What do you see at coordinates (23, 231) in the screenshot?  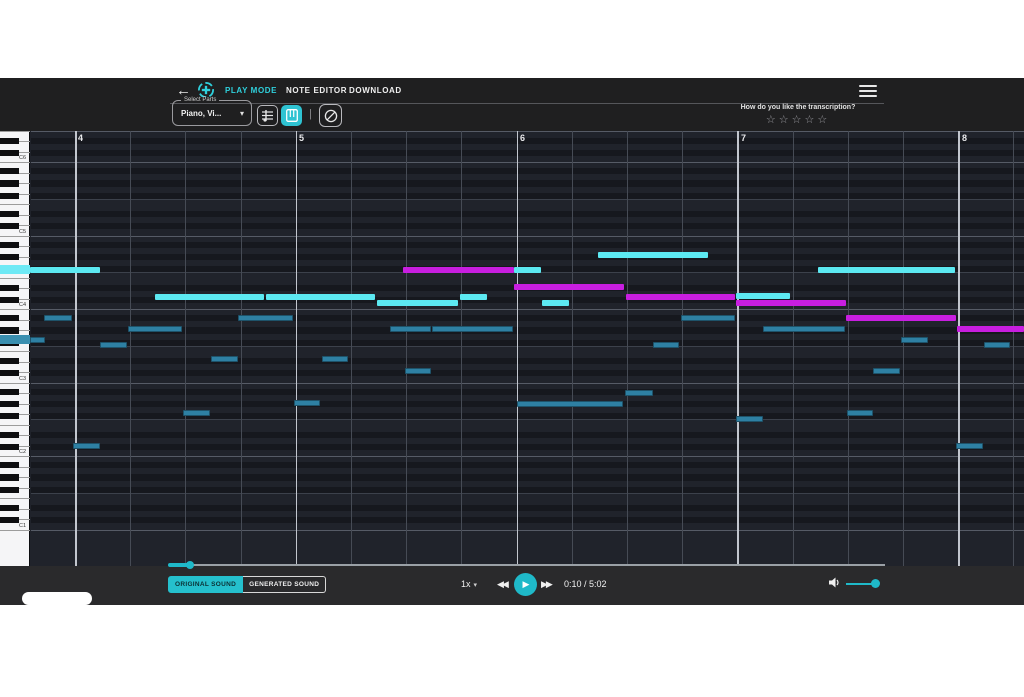 I see `octave-label: C5` at bounding box center [23, 231].